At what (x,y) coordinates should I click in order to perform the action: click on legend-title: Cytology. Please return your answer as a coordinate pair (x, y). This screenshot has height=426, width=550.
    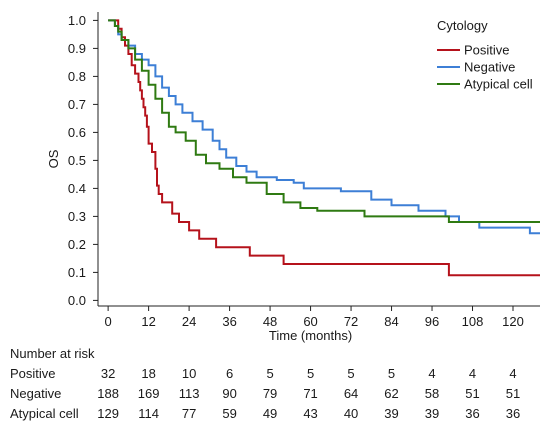
    Looking at the image, I should click on (462, 25).